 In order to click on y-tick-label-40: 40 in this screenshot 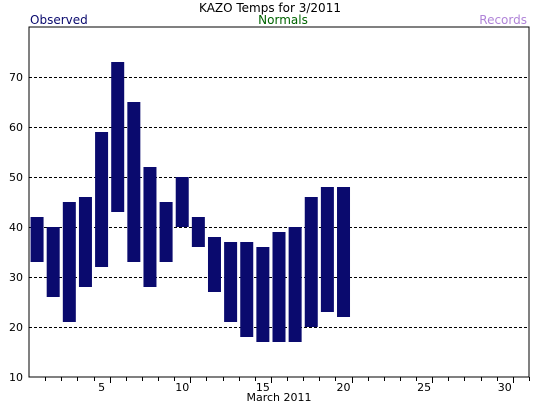, I will do `click(16, 227)`.